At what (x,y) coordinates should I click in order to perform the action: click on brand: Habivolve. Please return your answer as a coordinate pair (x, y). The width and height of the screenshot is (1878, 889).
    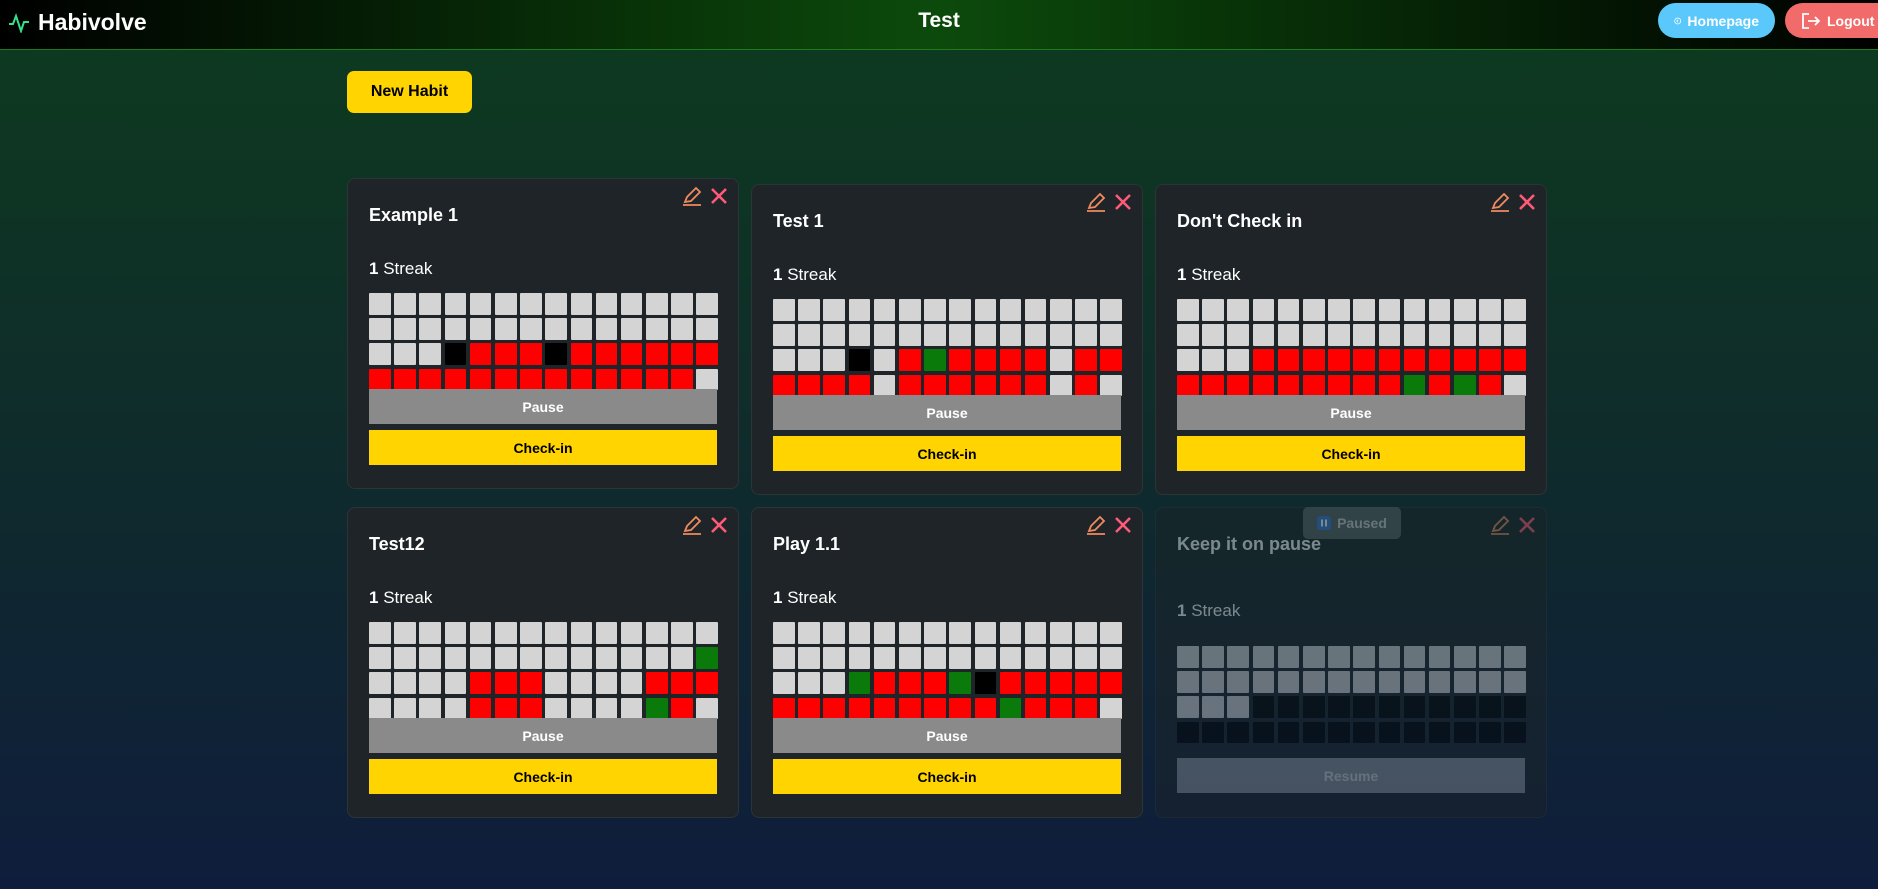
    Looking at the image, I should click on (77, 22).